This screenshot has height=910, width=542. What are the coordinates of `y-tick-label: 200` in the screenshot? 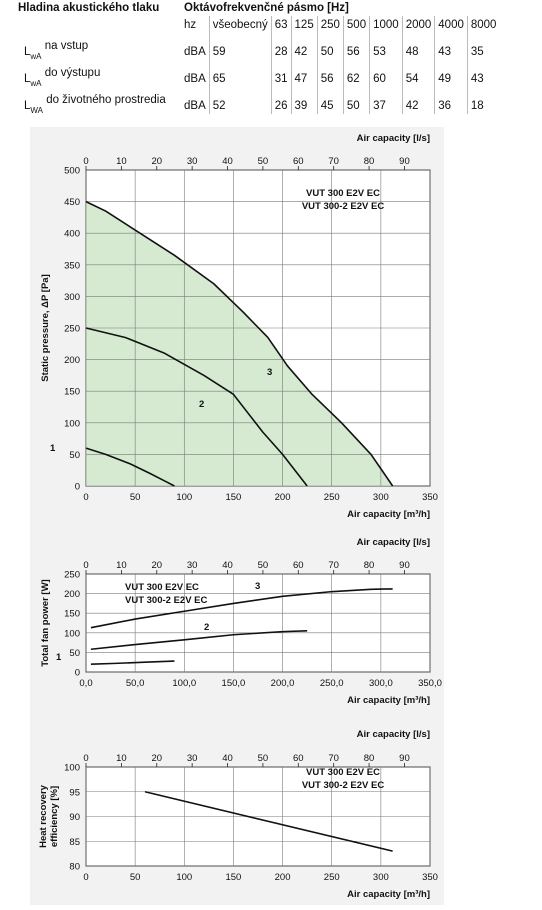 It's located at (72, 360).